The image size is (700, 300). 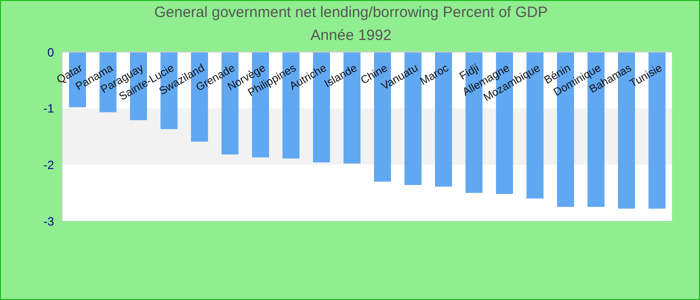 I want to click on chart-subtitle: Année 1992, so click(x=351, y=35).